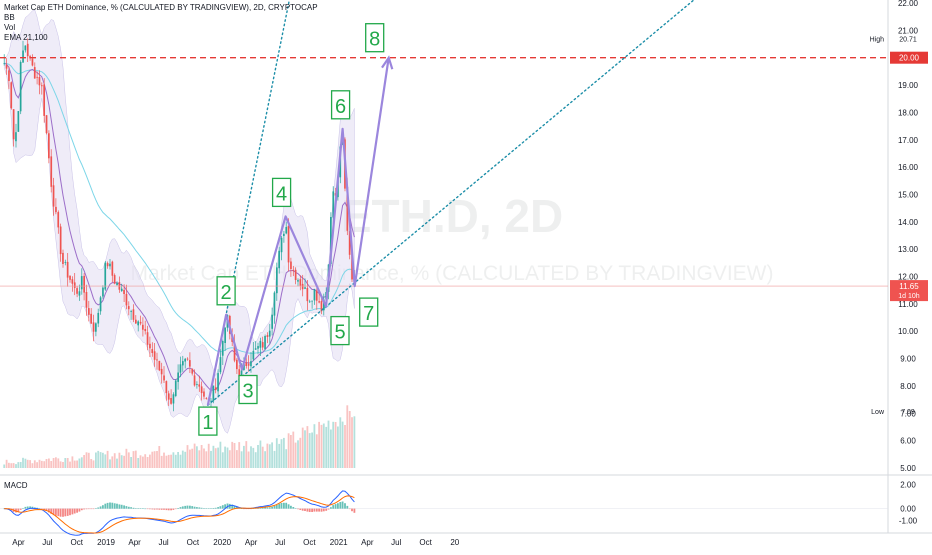  What do you see at coordinates (908, 521) in the screenshot?
I see `macd-axis-tick: -1.00` at bounding box center [908, 521].